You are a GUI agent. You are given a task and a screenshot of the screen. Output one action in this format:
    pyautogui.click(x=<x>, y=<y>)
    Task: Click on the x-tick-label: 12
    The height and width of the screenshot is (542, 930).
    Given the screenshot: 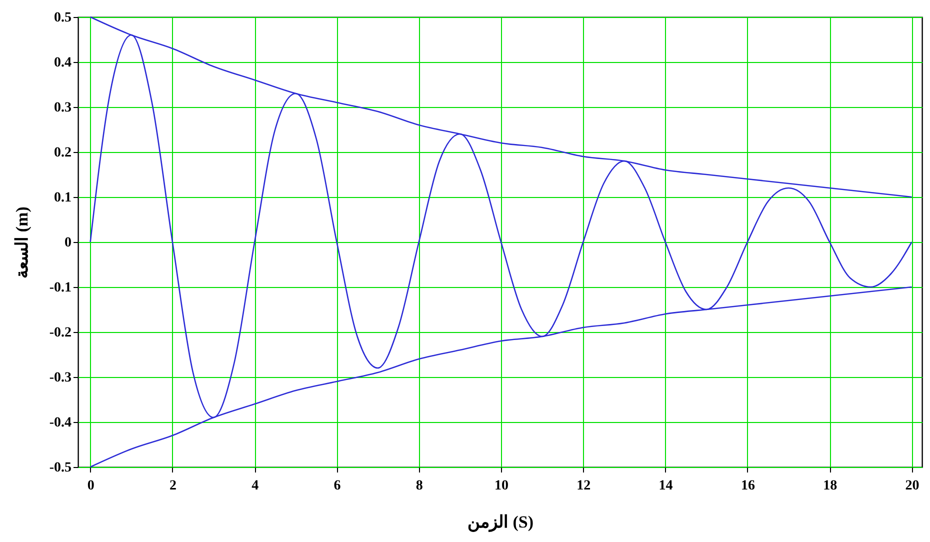 What is the action you would take?
    pyautogui.click(x=583, y=486)
    